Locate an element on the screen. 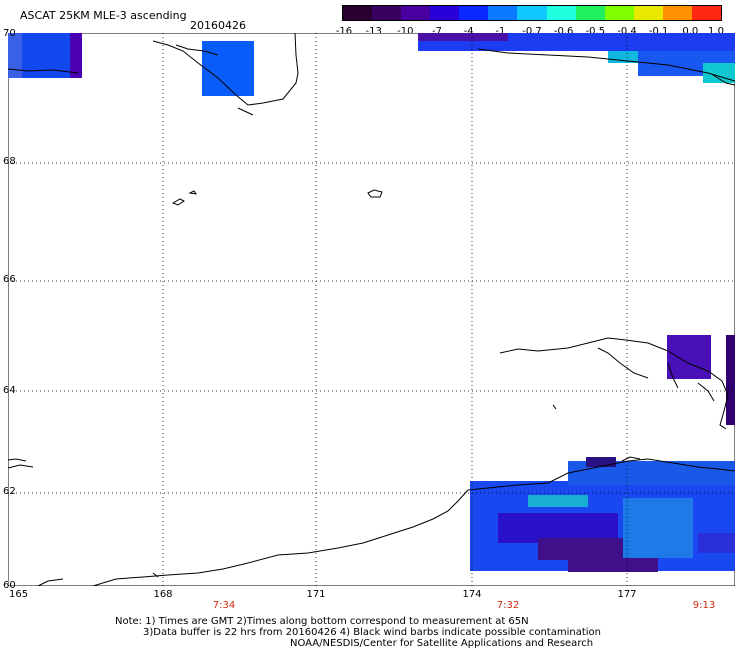 The height and width of the screenshot is (650, 740). colorbar-label: -0.7 is located at coordinates (532, 31).